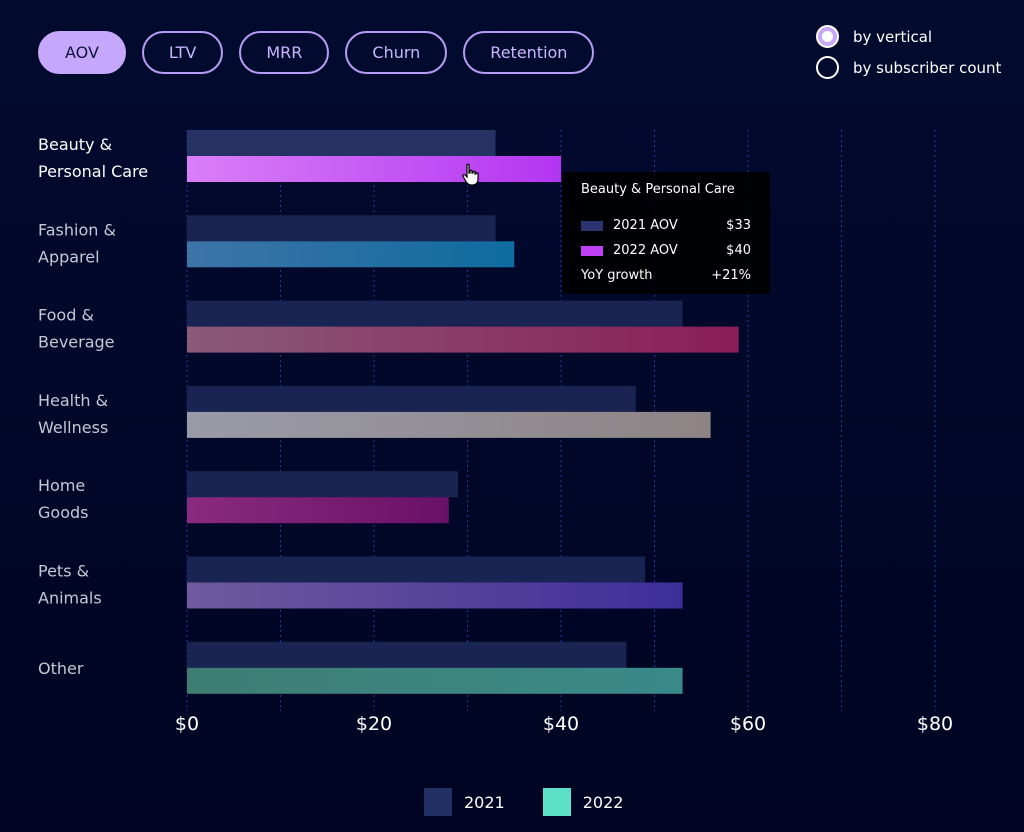 The image size is (1024, 832). I want to click on legend-item-2022: 2022, so click(583, 802).